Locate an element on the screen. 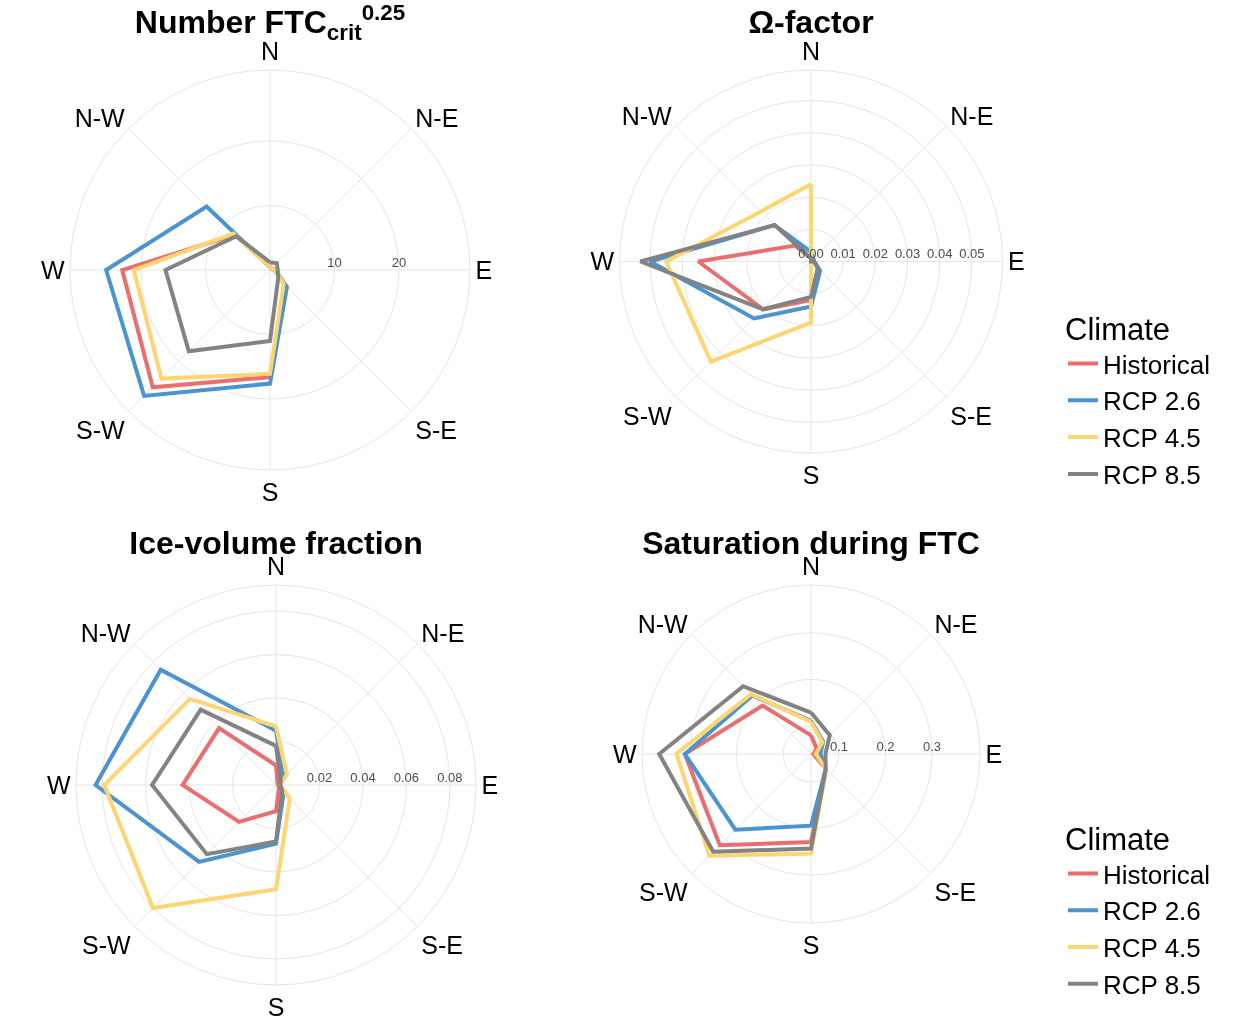 The height and width of the screenshot is (1020, 1254). y-tick-label: 0.06 is located at coordinates (406, 777).